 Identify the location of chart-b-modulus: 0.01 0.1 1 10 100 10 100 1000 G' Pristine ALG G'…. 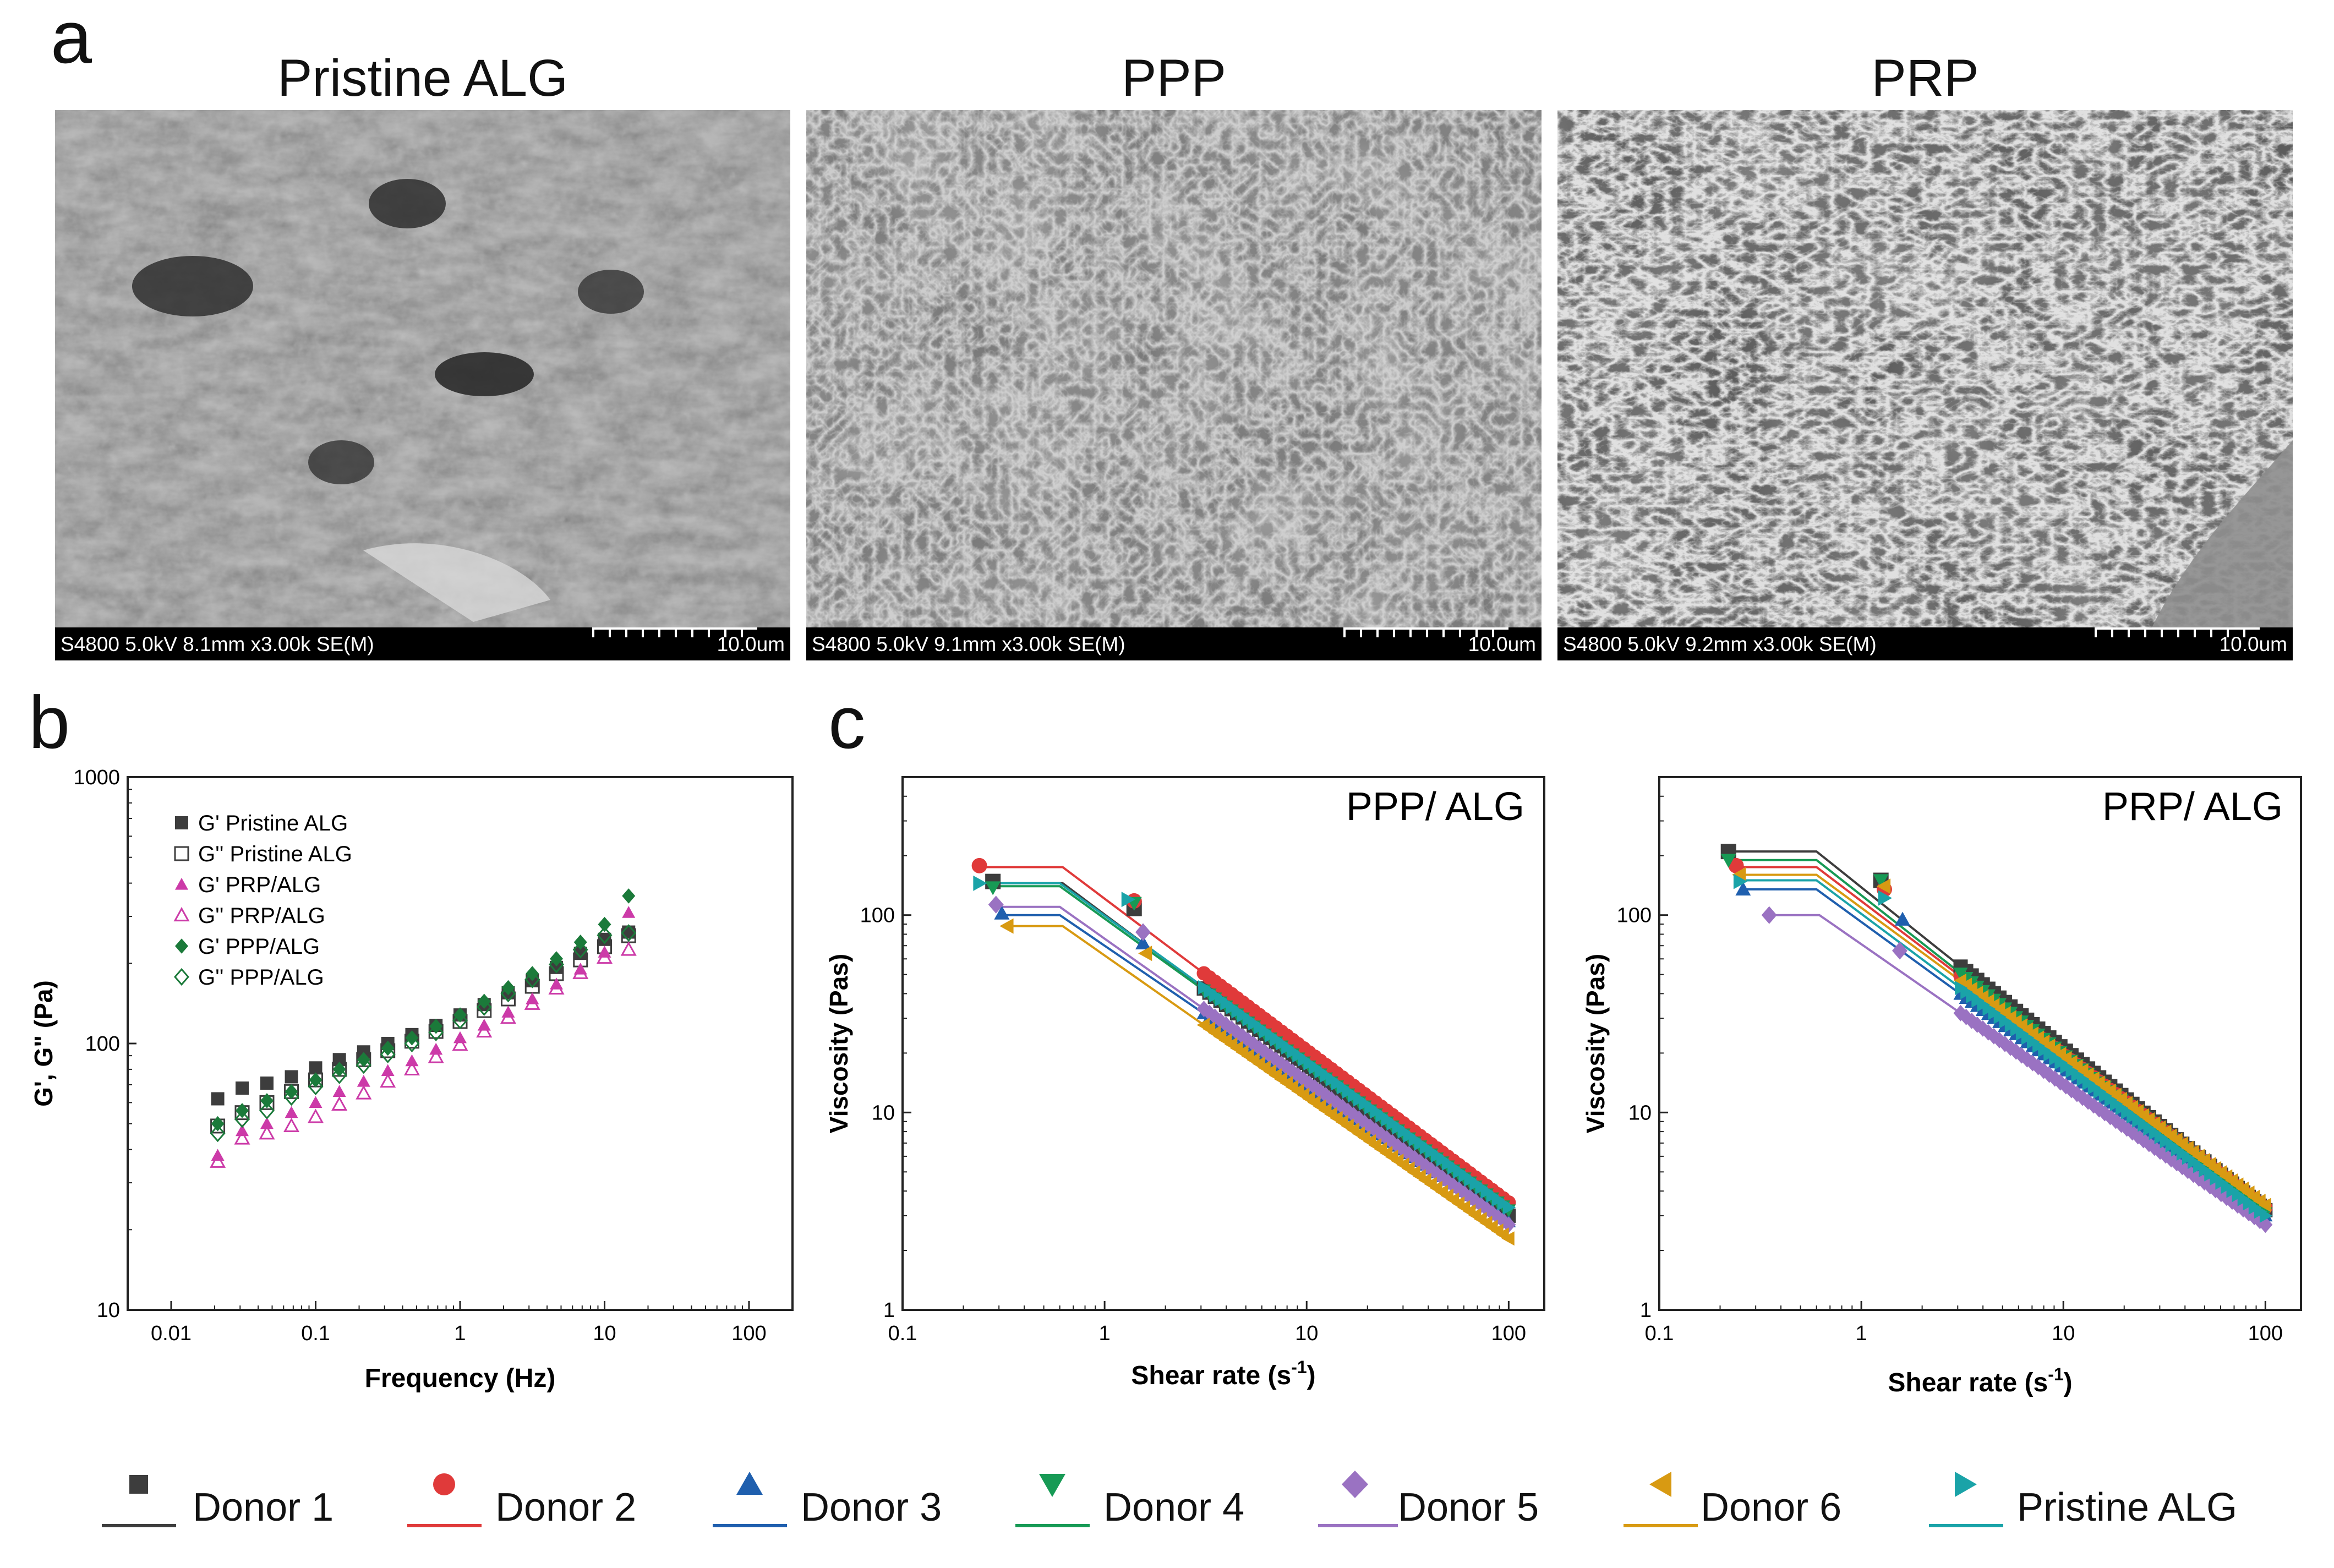
(411, 1079).